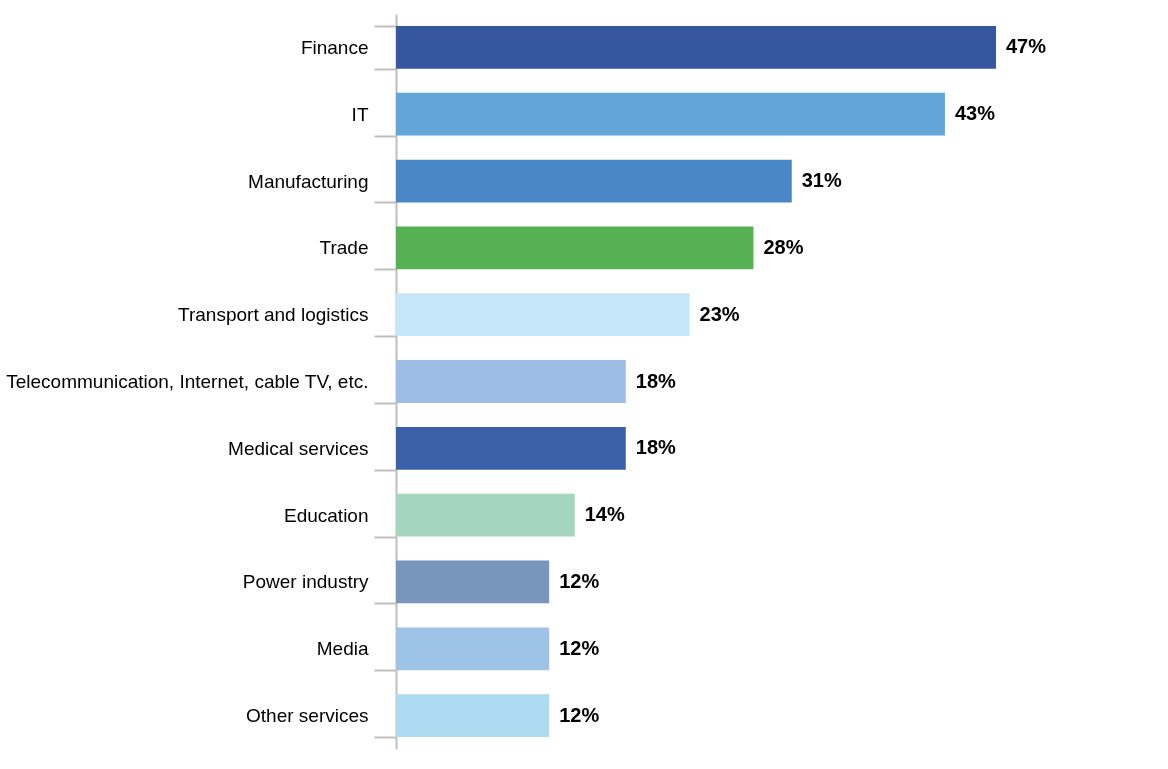 This screenshot has width=1168, height=769. What do you see at coordinates (719, 313) in the screenshot?
I see `data-label: 23%` at bounding box center [719, 313].